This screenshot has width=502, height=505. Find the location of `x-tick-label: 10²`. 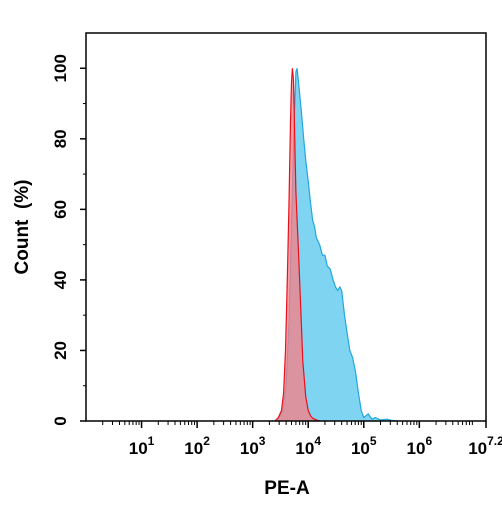

x-tick-label: 10² is located at coordinates (197, 446).